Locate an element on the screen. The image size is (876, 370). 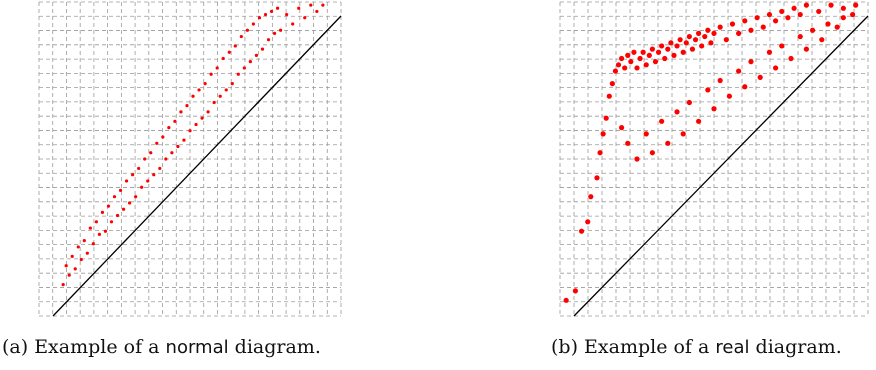
caption-a-suffix: diagram. is located at coordinates (277, 347).